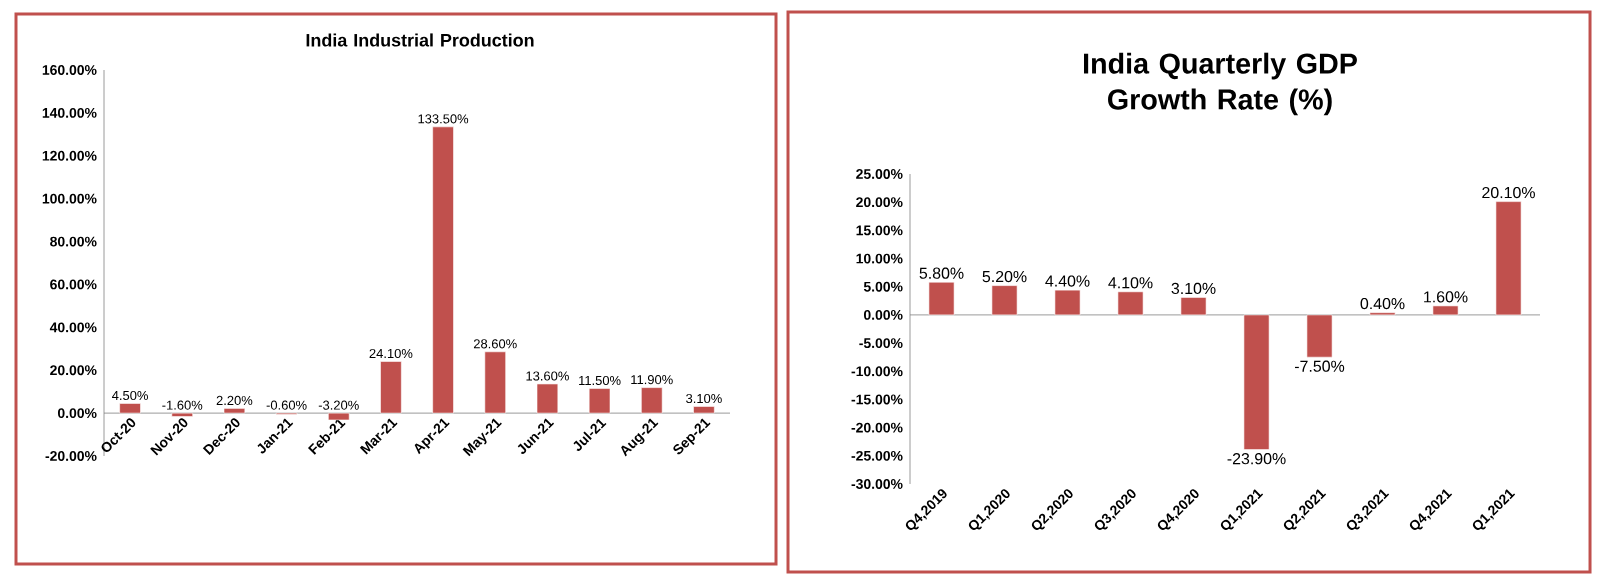  Describe the element at coordinates (420, 40) in the screenshot. I see `chart-title: India Industrial Production` at that location.